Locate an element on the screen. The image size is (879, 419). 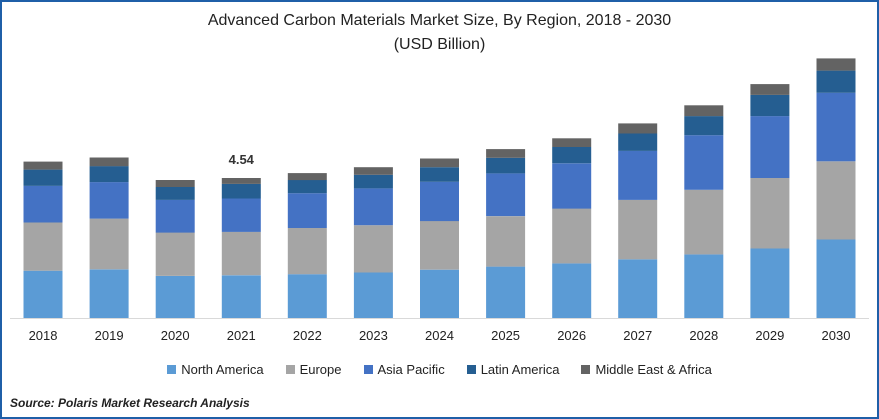
x-tick-label-2023: 2023 is located at coordinates (373, 335).